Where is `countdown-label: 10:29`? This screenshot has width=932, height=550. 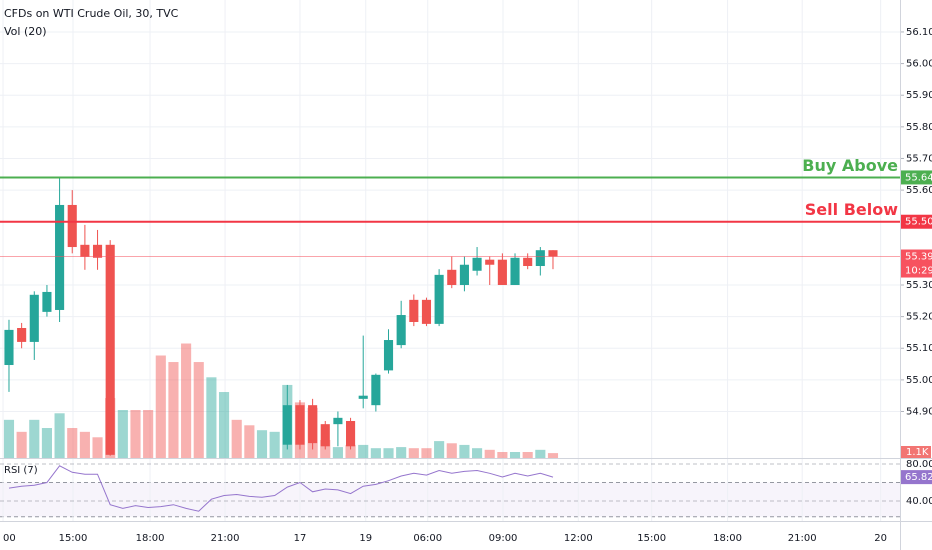
countdown-label: 10:29 is located at coordinates (918, 271).